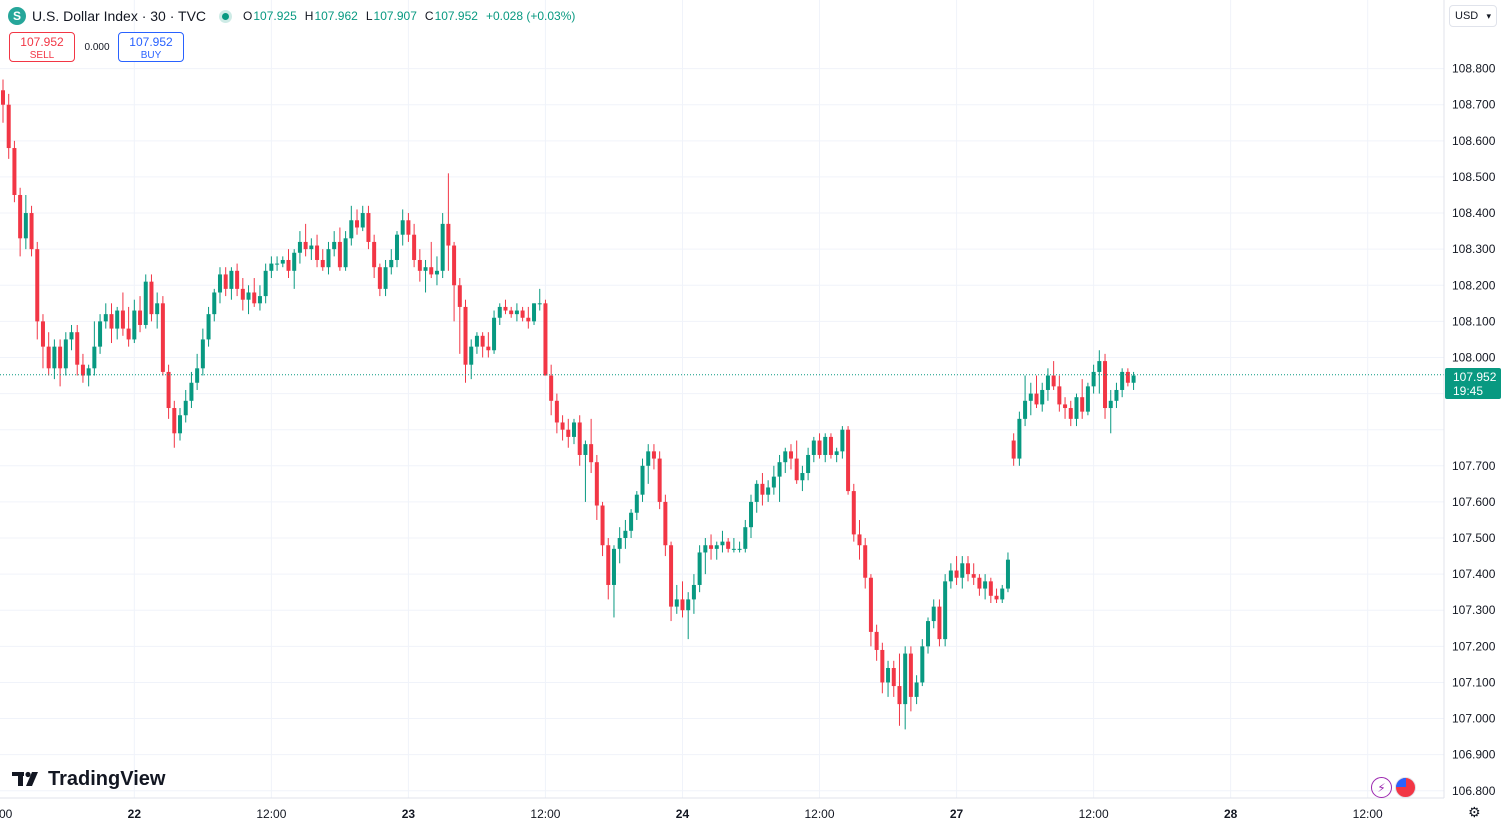  I want to click on settings-gear-icon: ⚙, so click(1474, 812).